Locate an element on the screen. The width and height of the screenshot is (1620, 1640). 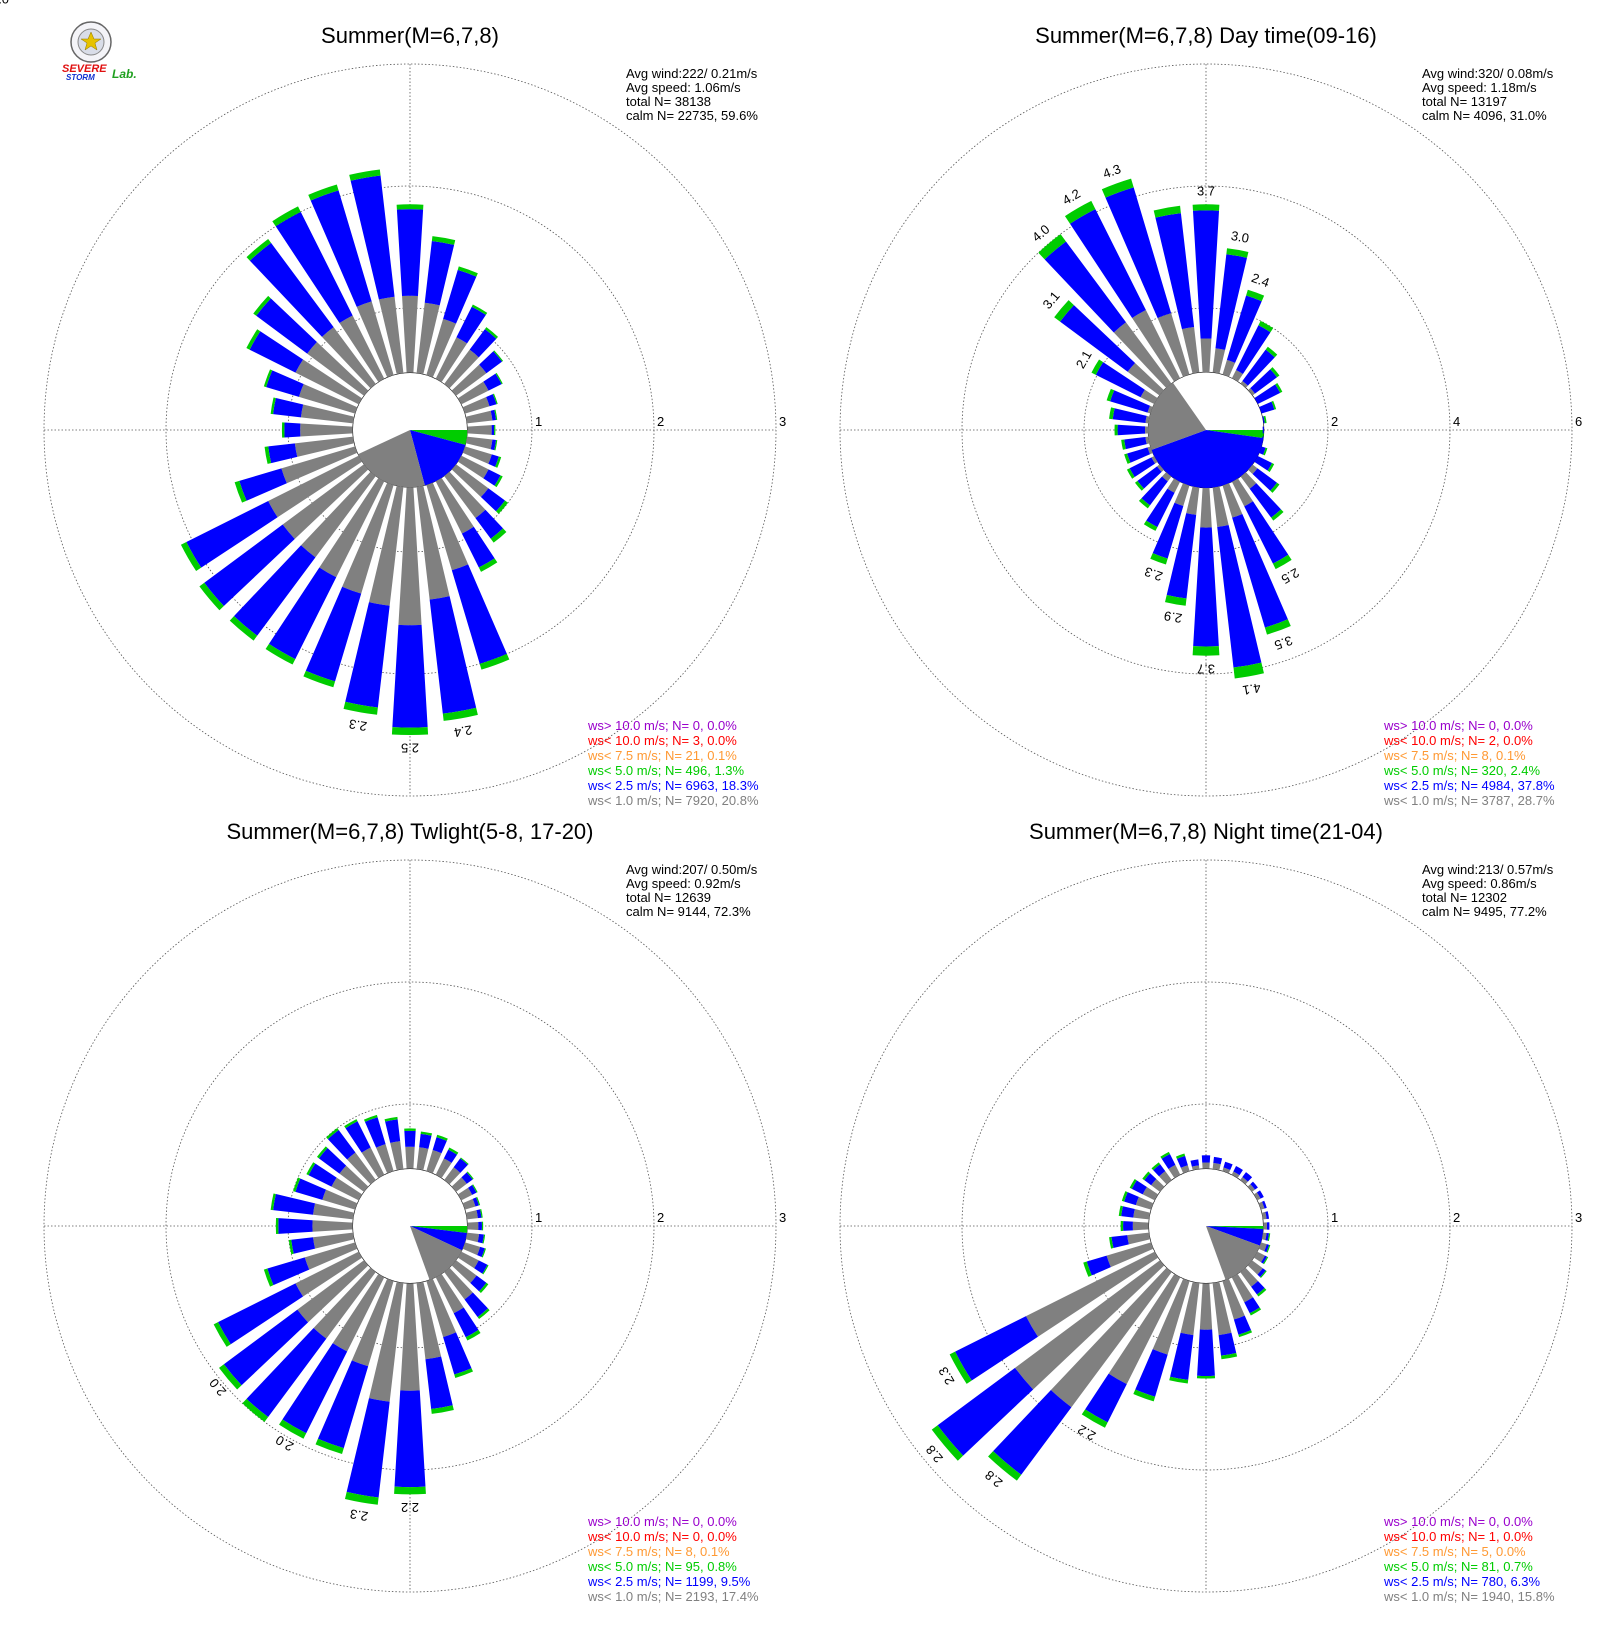
legend-entry: ws< 10.0 m/s; N= 1, 0.0% is located at coordinates (1458, 1536).